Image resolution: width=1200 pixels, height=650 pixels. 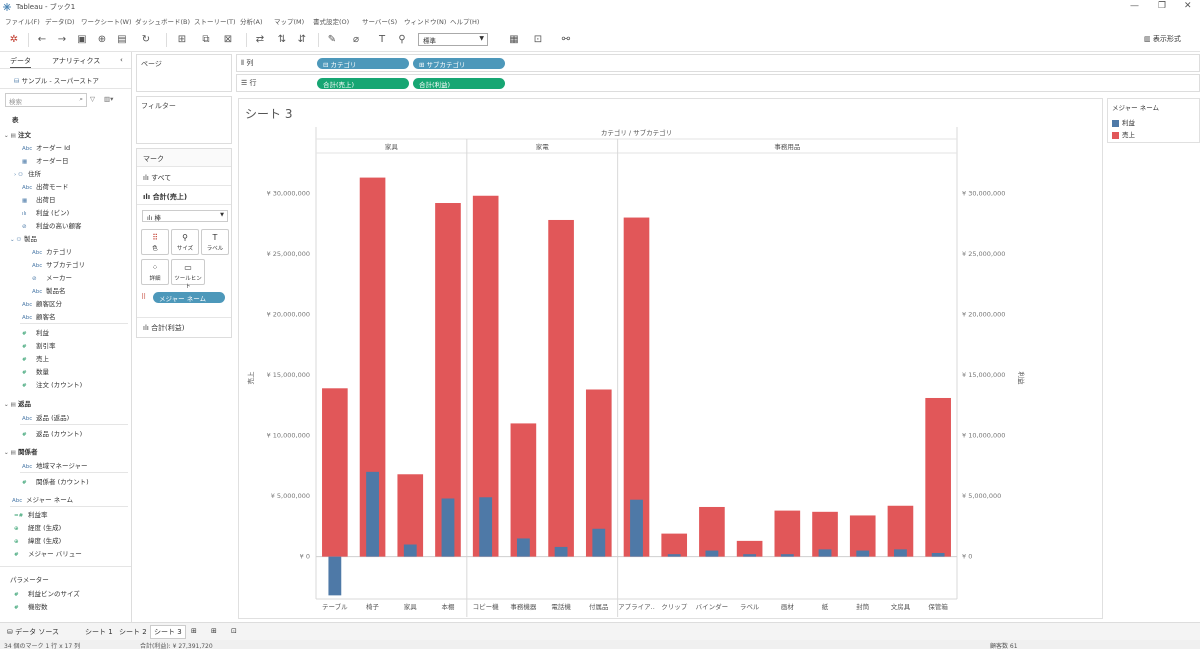 What do you see at coordinates (38, 541) in the screenshot?
I see `field-latitude: ⊕ 緯度 (生成)` at bounding box center [38, 541].